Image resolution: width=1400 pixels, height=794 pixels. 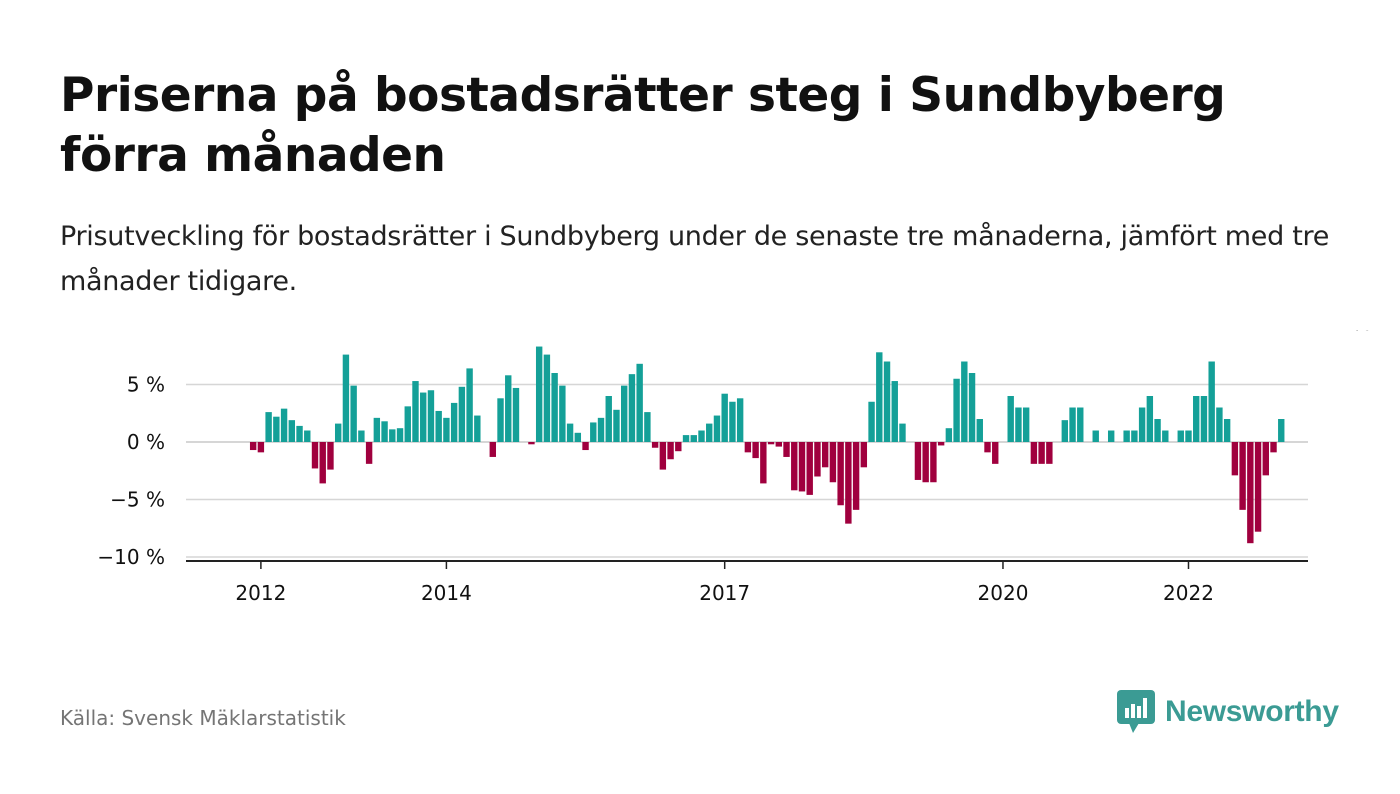 What do you see at coordinates (203, 718) in the screenshot?
I see `source-note: Källa: Svensk Mäklarstatistik` at bounding box center [203, 718].